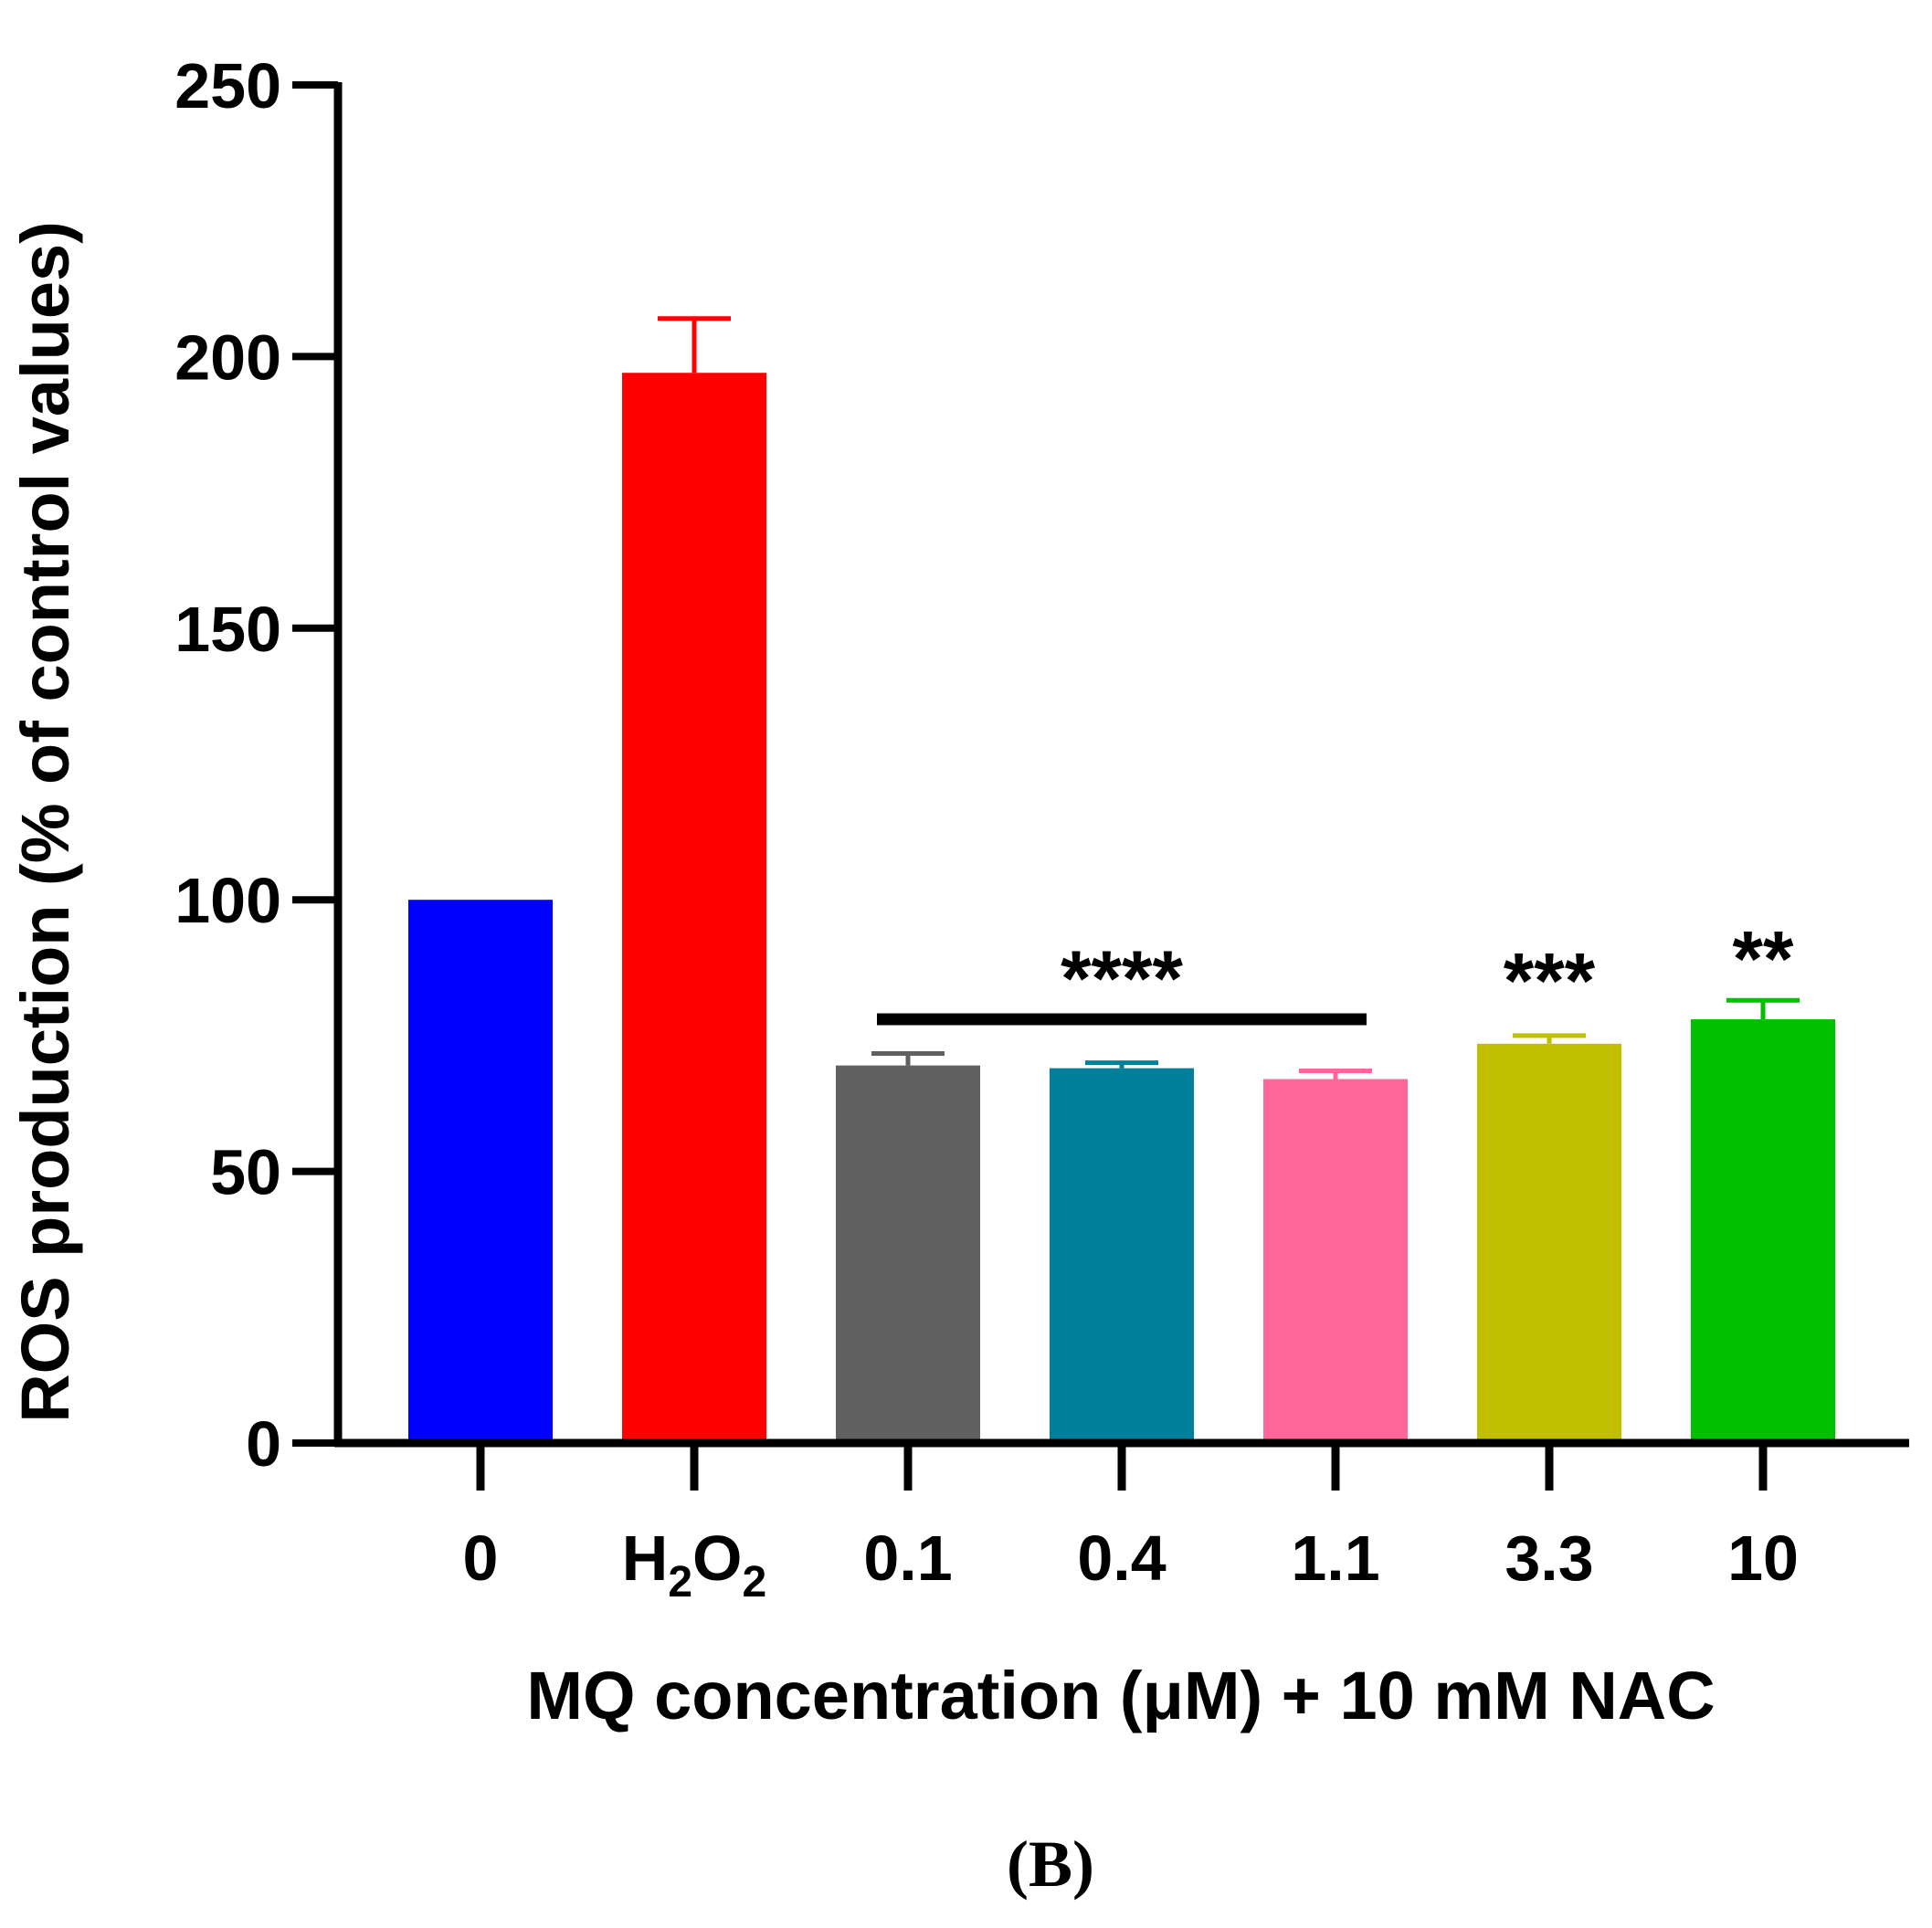 The width and height of the screenshot is (1932, 1928). Describe the element at coordinates (227, 630) in the screenshot. I see `y-tick-label-3: 150` at that location.